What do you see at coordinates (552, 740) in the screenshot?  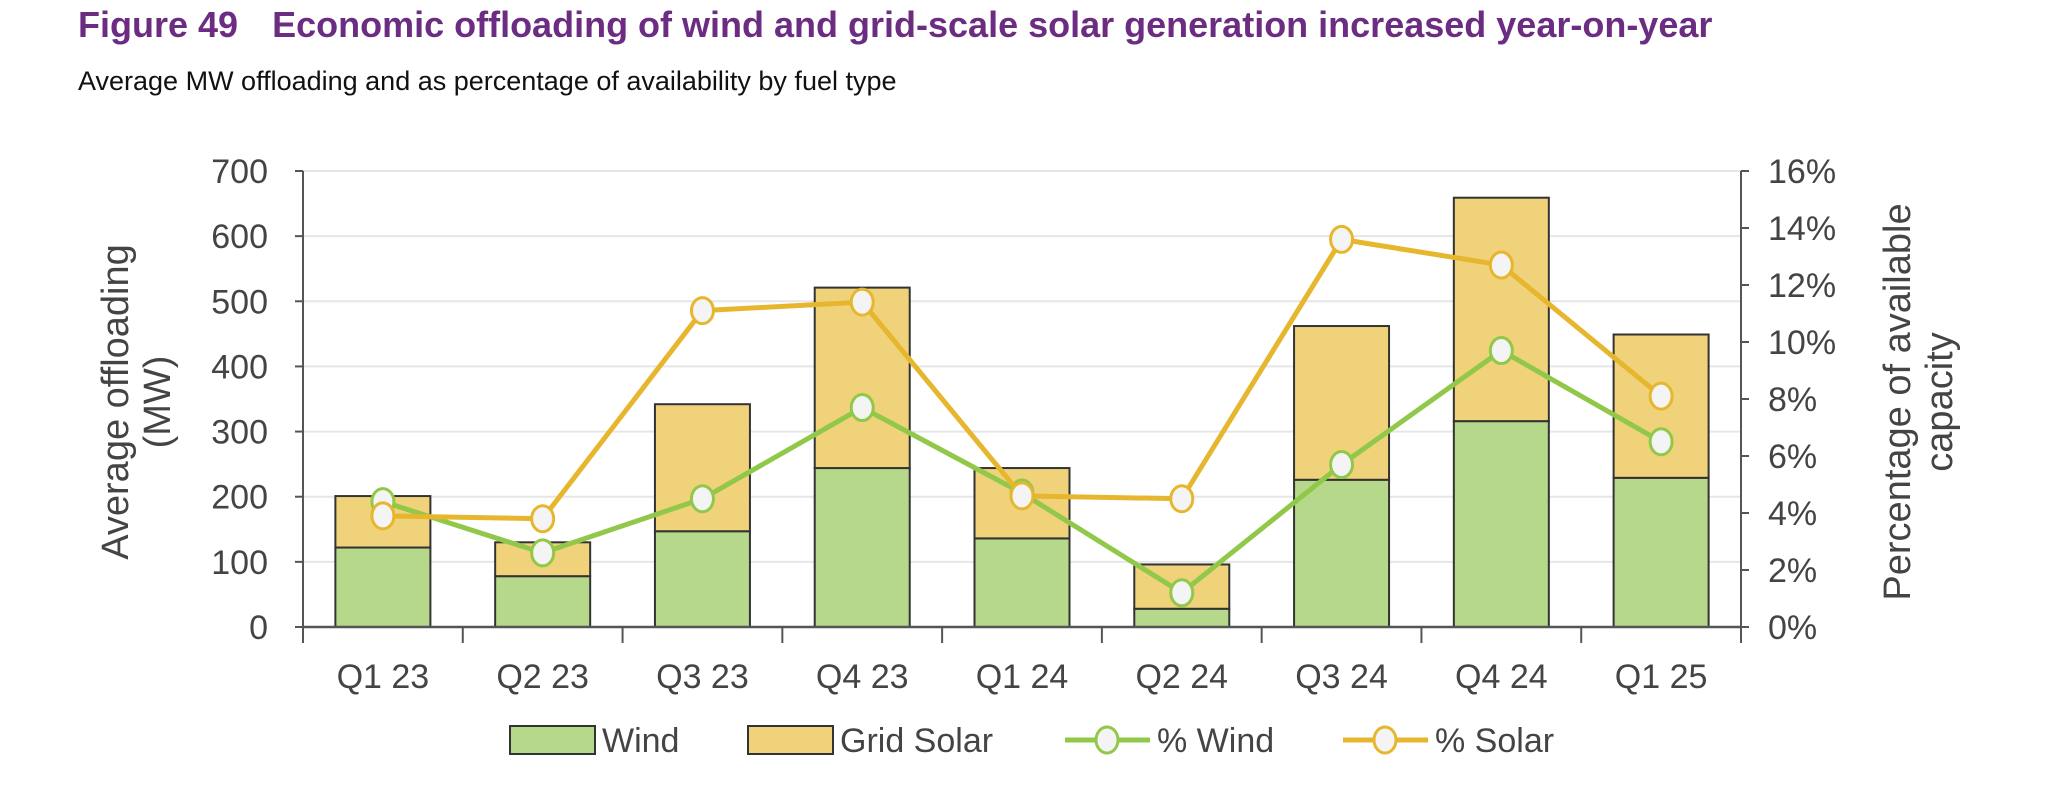 I see `legend-swatch-wind` at bounding box center [552, 740].